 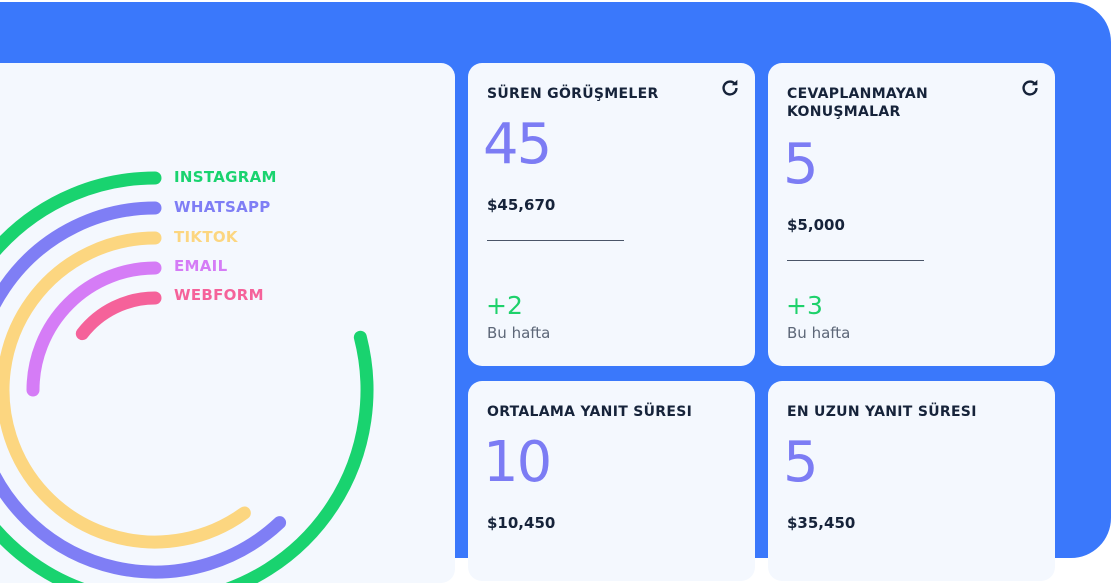 I want to click on card-average-response-time: ORTALAMA YANIT SÜRESI 10 $10,450, so click(x=611, y=481).